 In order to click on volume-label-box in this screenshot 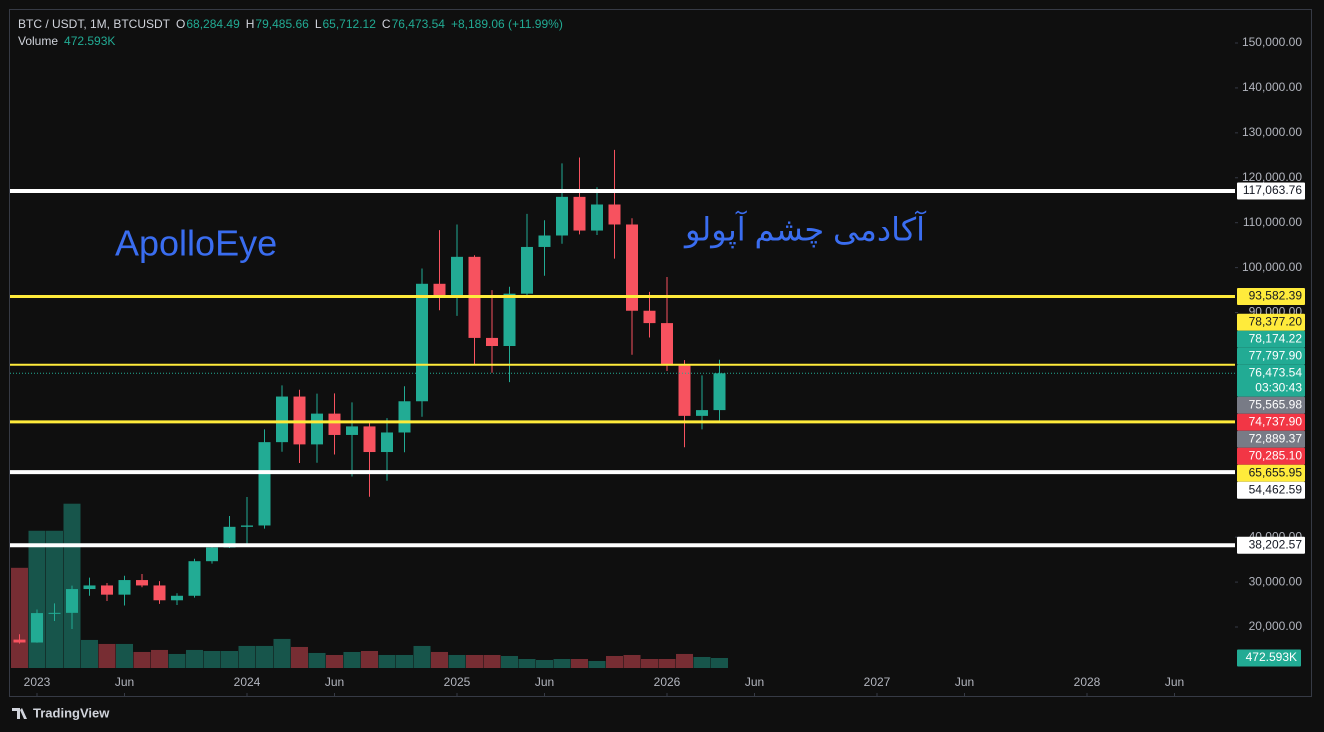, I will do `click(1269, 658)`.